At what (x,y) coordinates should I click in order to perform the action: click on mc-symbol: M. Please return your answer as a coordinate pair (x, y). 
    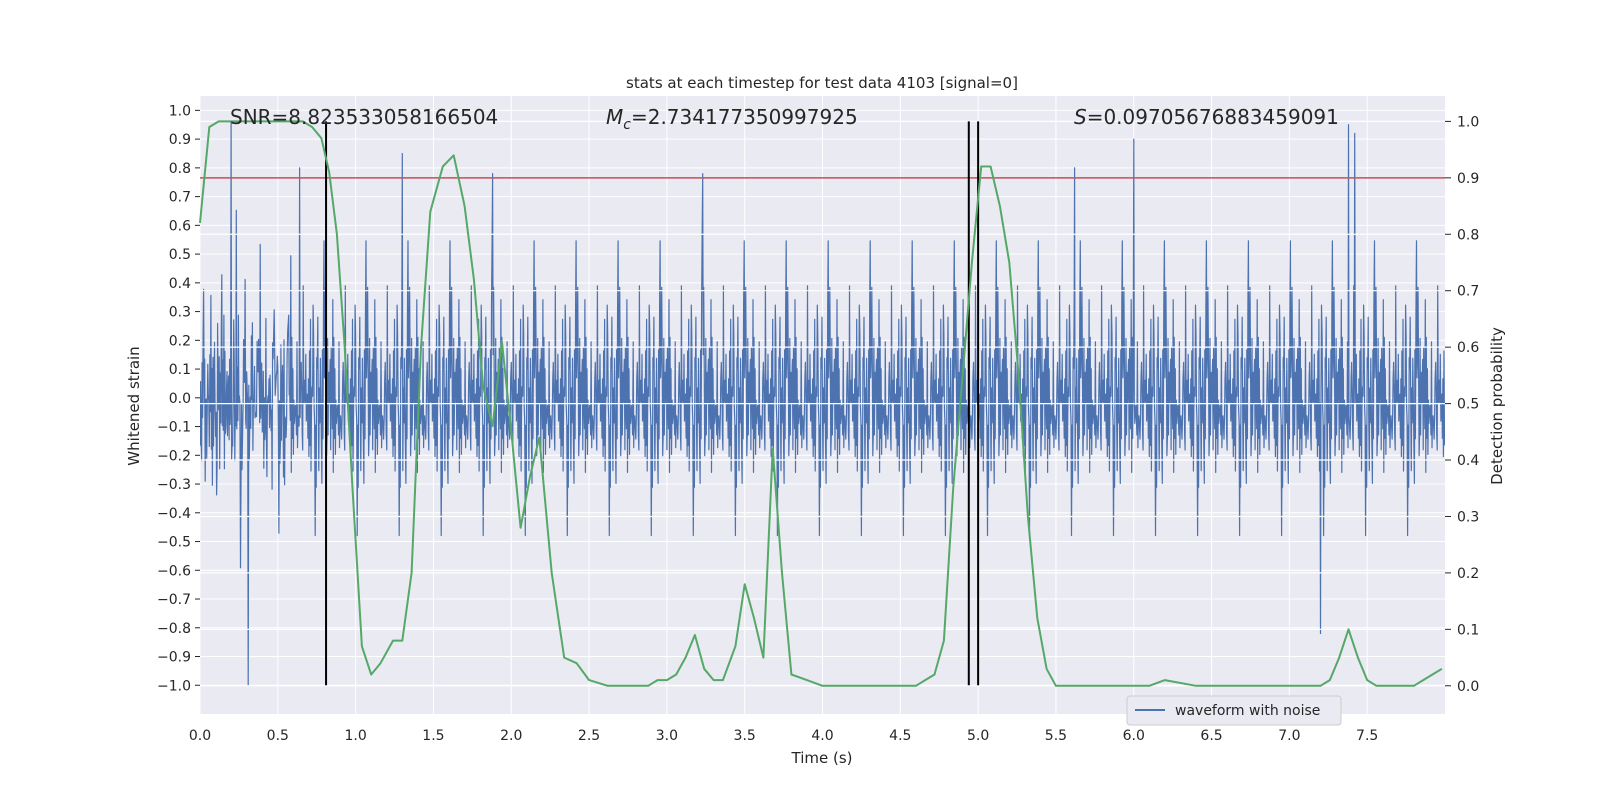
    Looking at the image, I should click on (614, 117).